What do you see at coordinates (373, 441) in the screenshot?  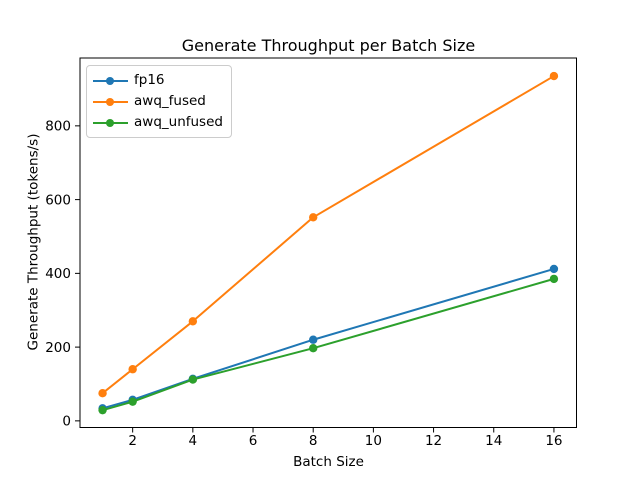 I see `x-tick-label: 10` at bounding box center [373, 441].